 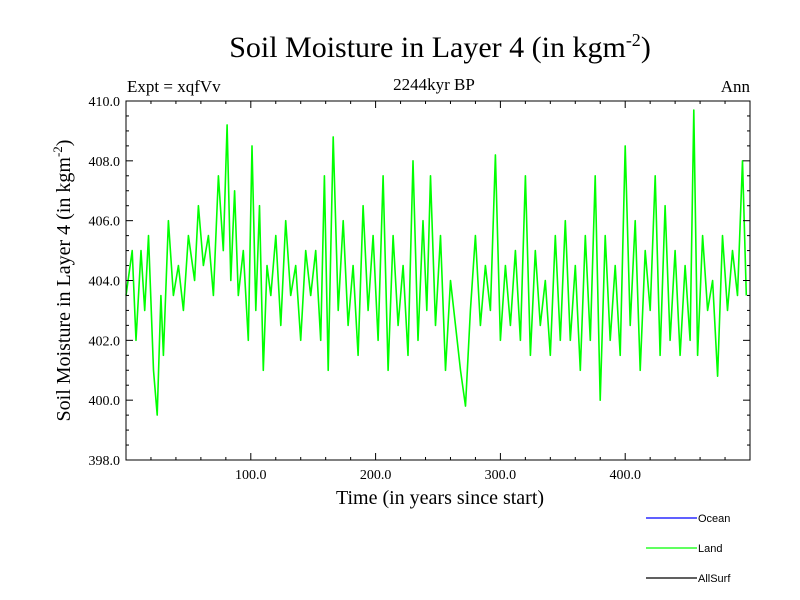 What do you see at coordinates (714, 579) in the screenshot?
I see `legend-label-allsurf: AllSurf` at bounding box center [714, 579].